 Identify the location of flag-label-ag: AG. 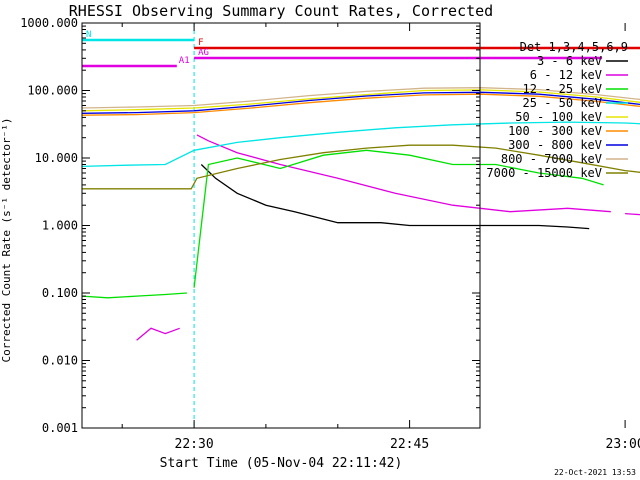
(203, 53).